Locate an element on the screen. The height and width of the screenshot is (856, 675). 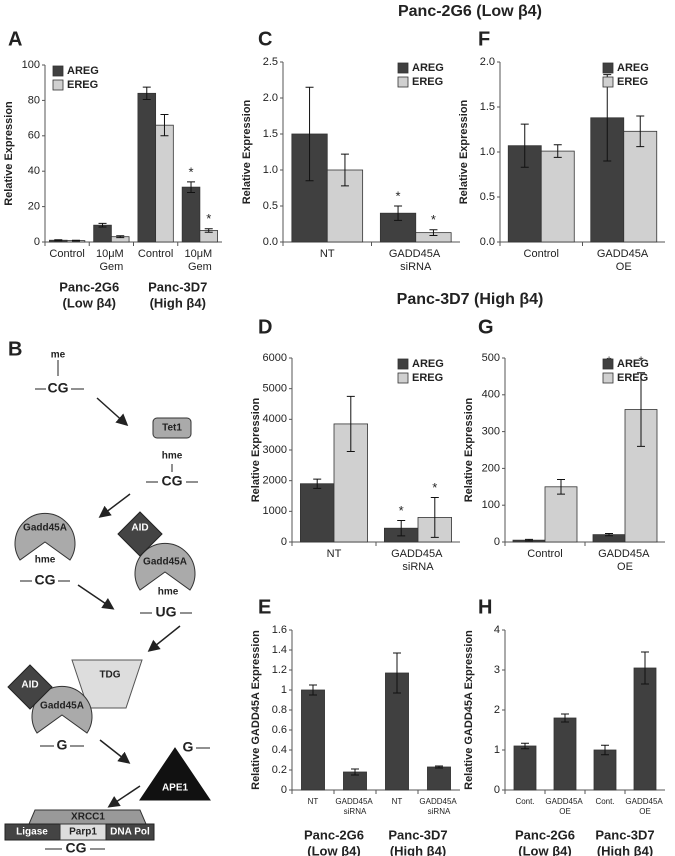
x-tick-label: 10μM Gem is located at coordinates (111, 260).